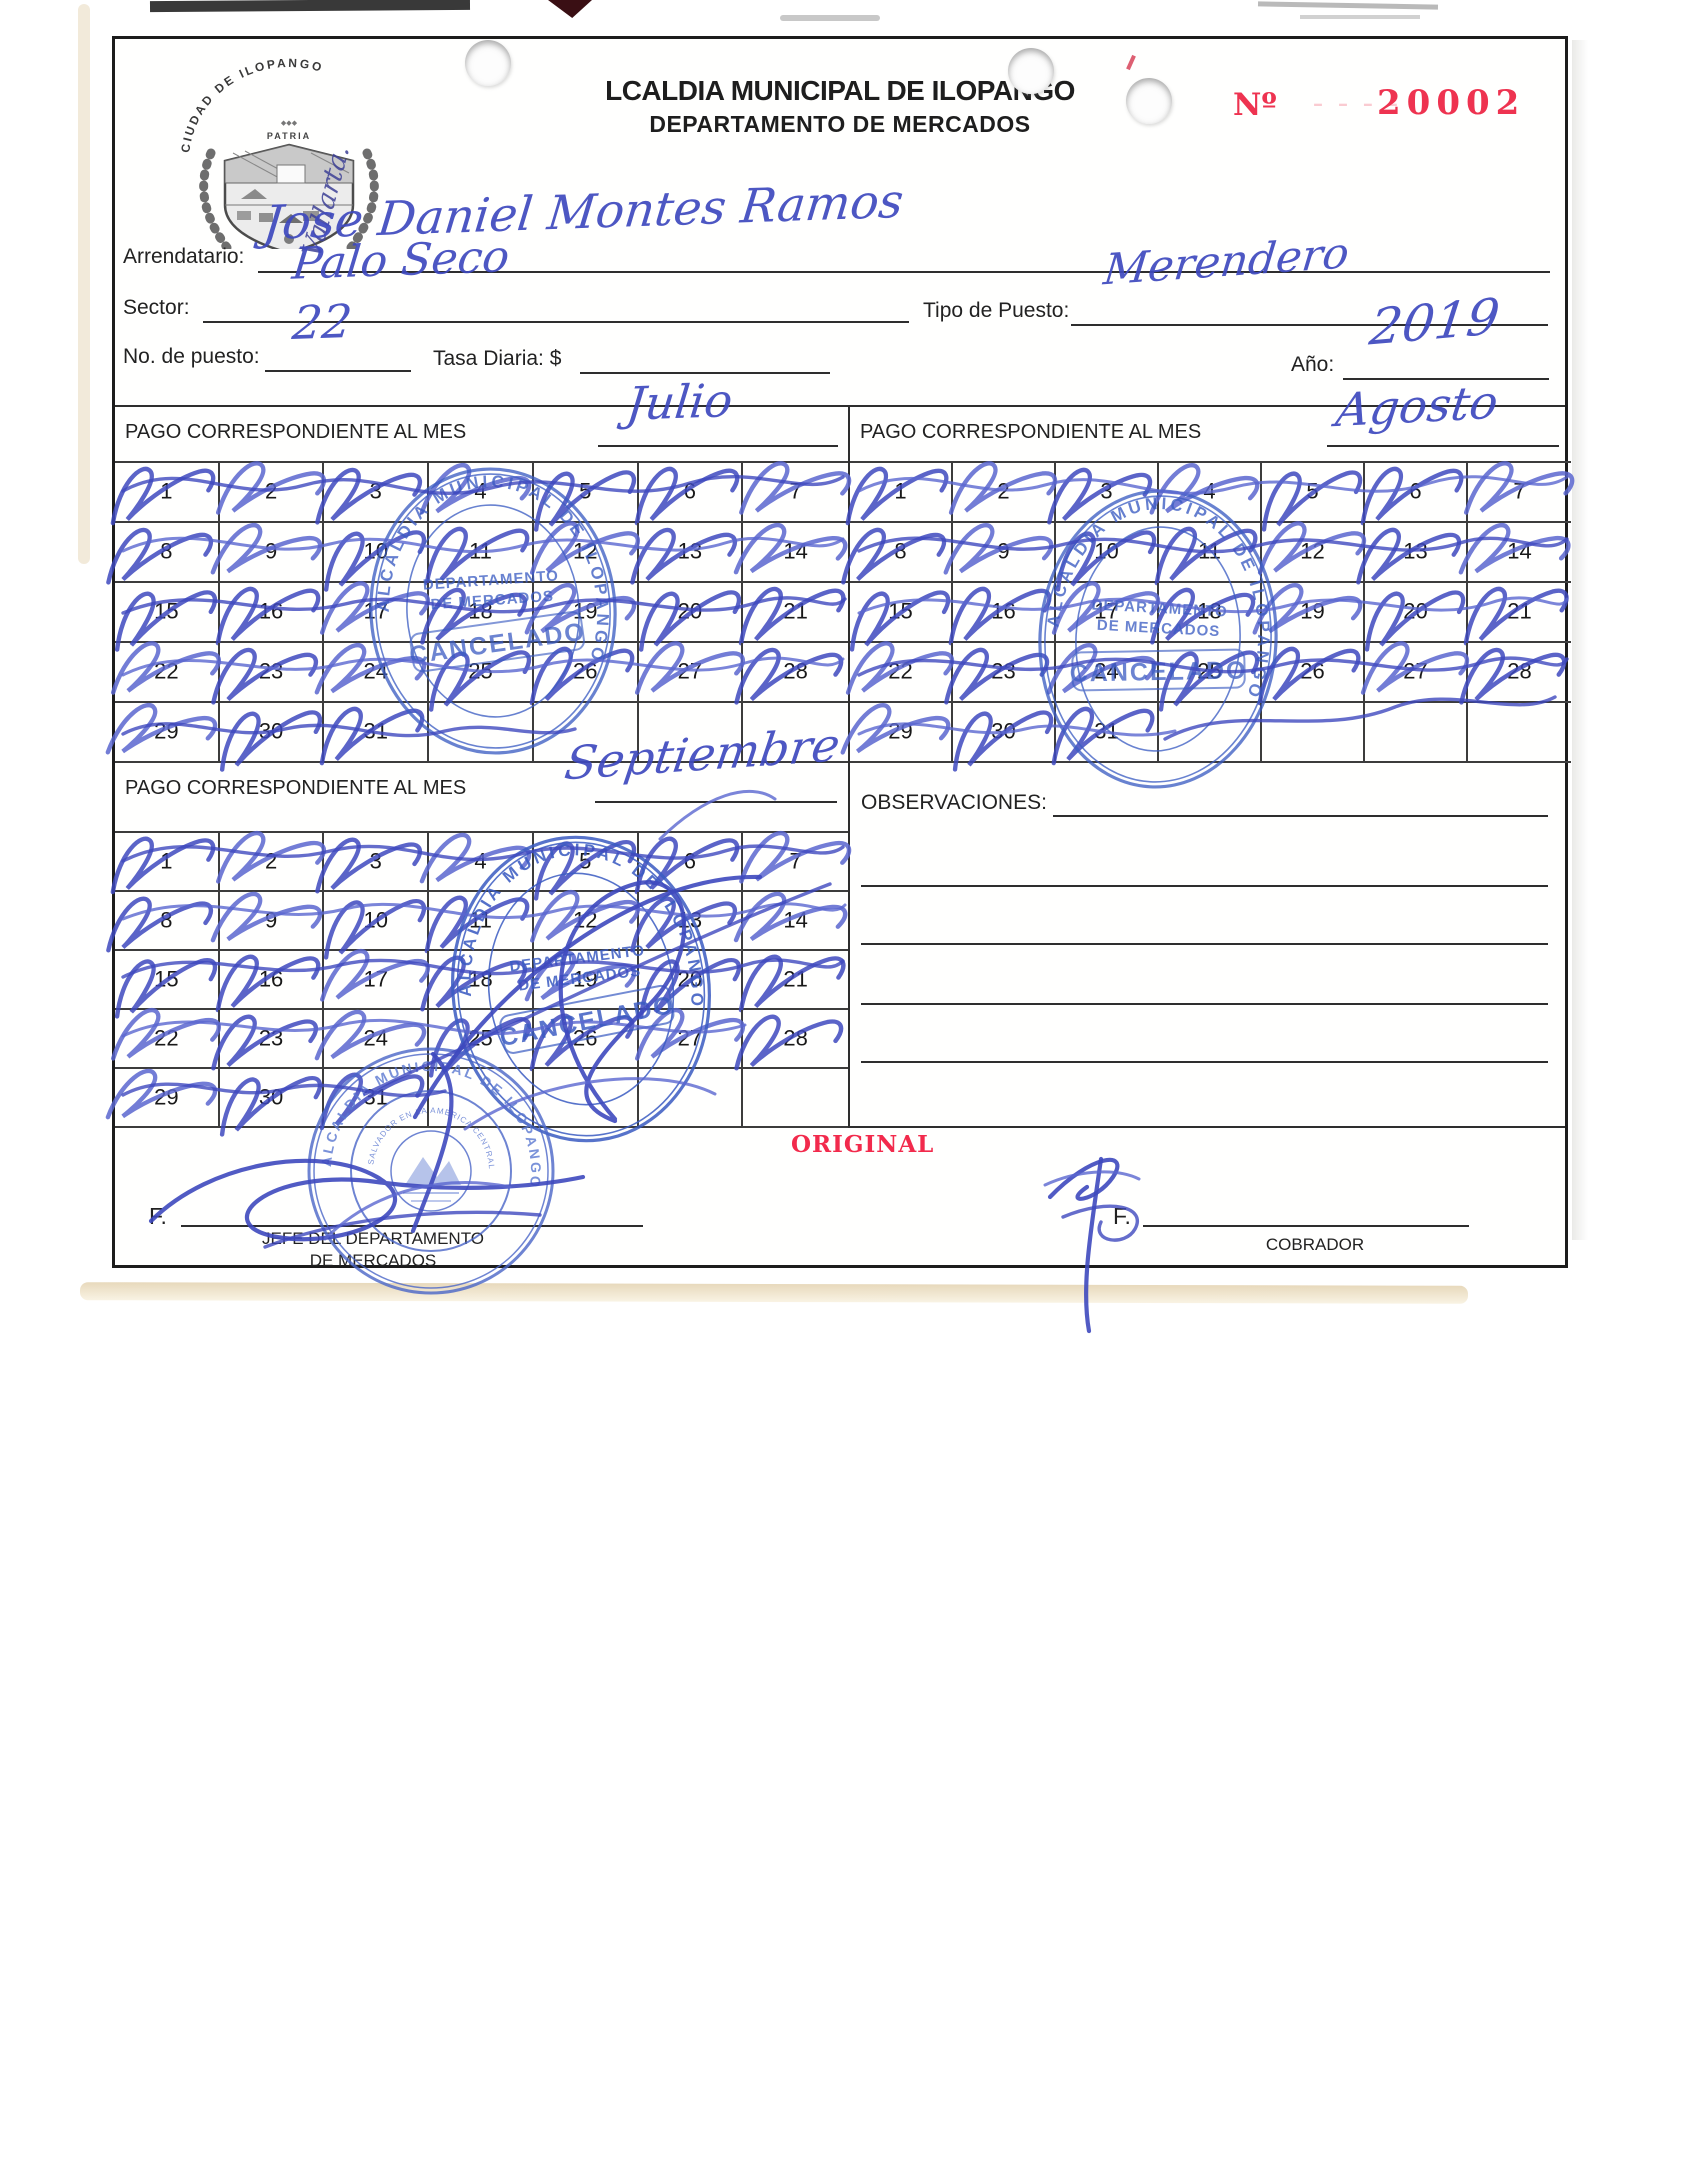 Image resolution: width=1693 pixels, height=2165 pixels. I want to click on anio-line, so click(1446, 363).